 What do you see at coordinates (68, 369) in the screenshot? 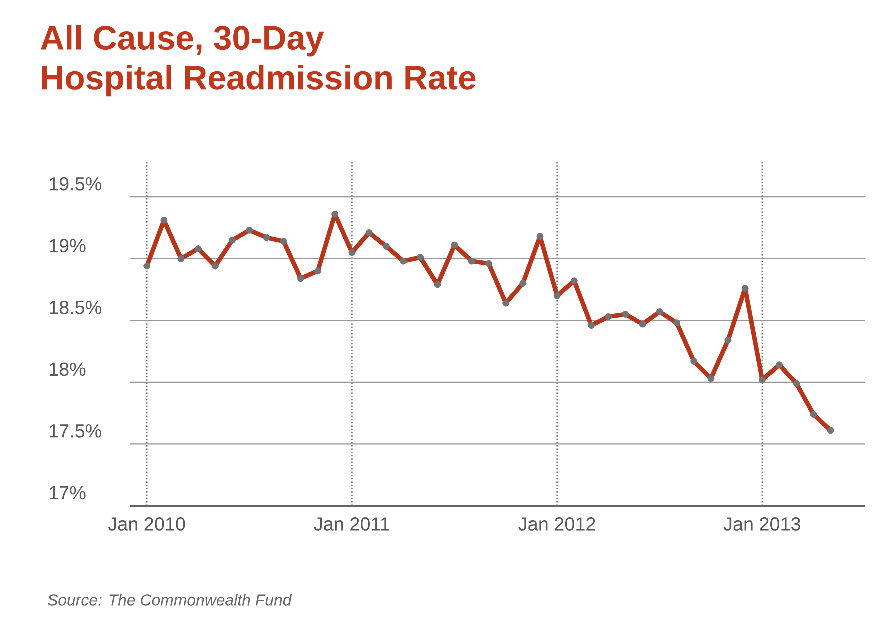
I see `y-tick-label: 18%` at bounding box center [68, 369].